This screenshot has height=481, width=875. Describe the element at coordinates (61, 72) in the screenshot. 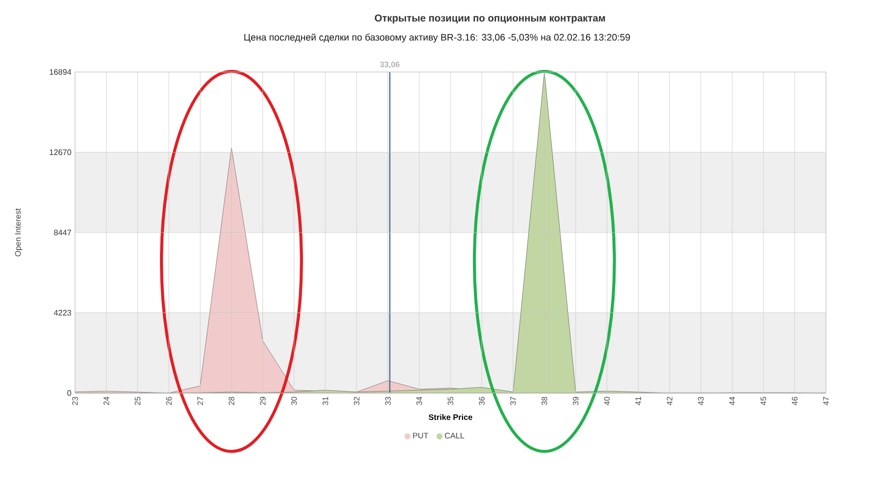

I see `y-tick-label: 16894` at that location.